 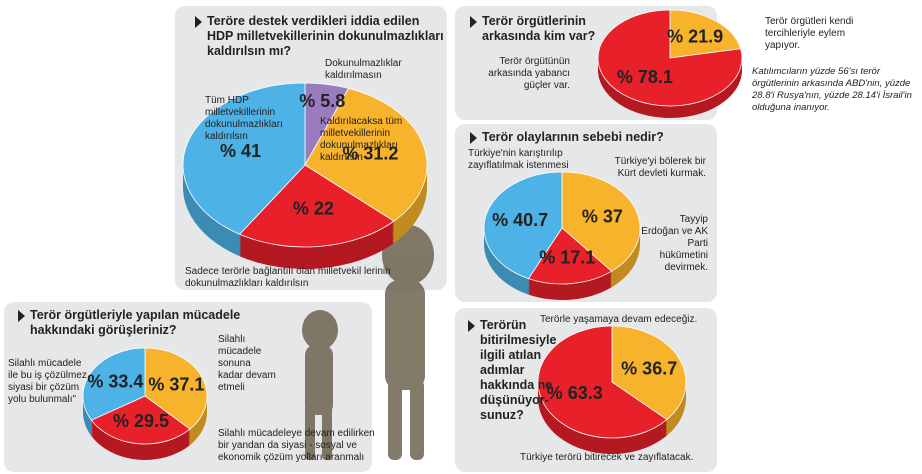 I want to click on value-label: % 21.9, so click(x=695, y=36).